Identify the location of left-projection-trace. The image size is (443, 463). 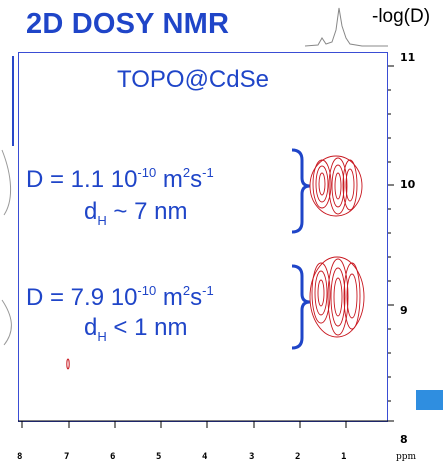
(6, 247).